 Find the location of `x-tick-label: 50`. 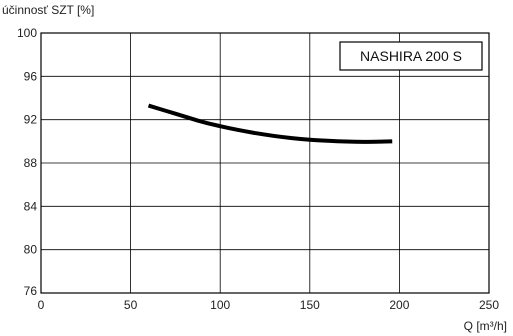

x-tick-label: 50 is located at coordinates (131, 305).